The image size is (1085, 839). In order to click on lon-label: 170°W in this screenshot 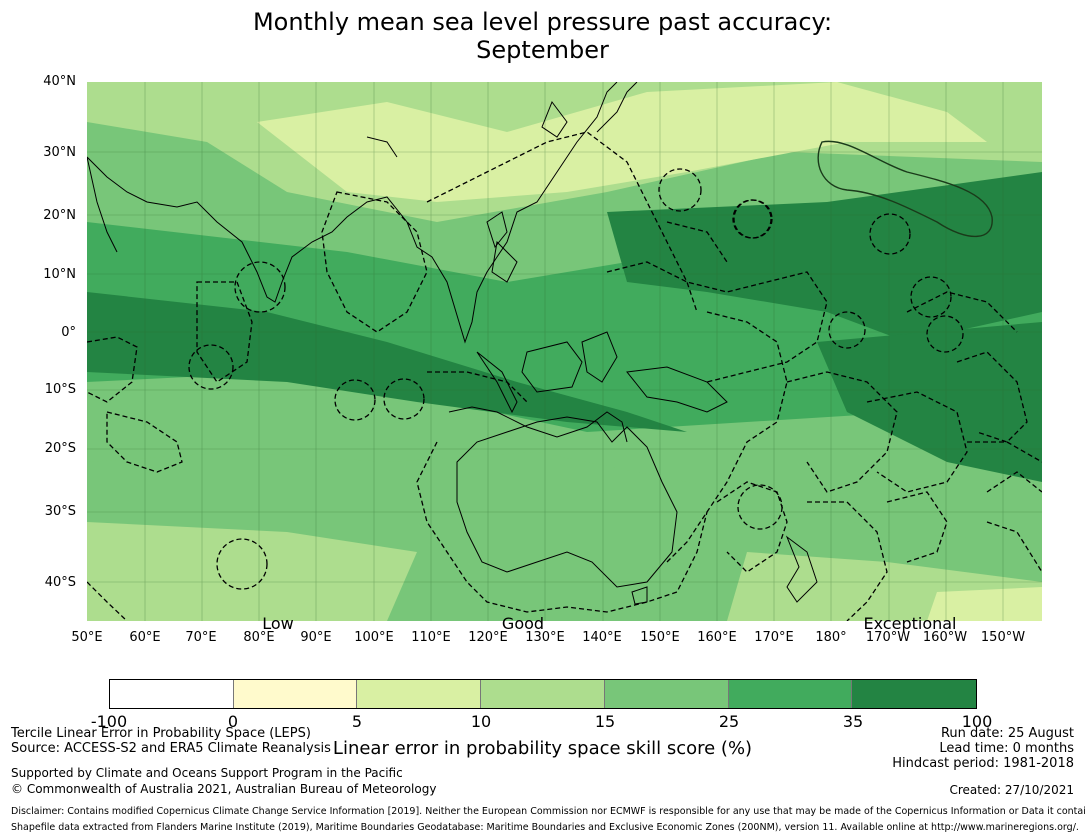, I will do `click(888, 637)`.